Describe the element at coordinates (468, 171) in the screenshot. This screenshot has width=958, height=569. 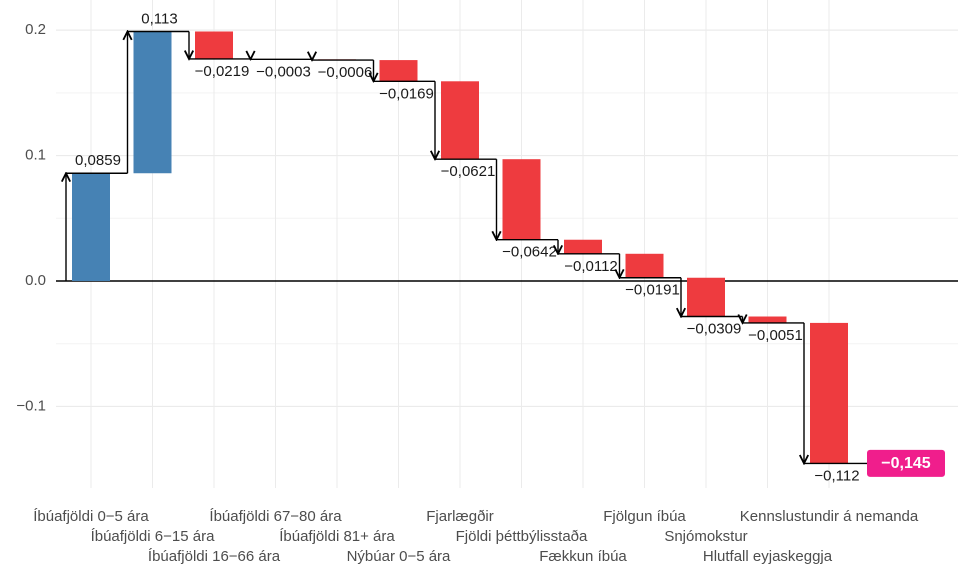
I see `value-label: −0,0621` at that location.